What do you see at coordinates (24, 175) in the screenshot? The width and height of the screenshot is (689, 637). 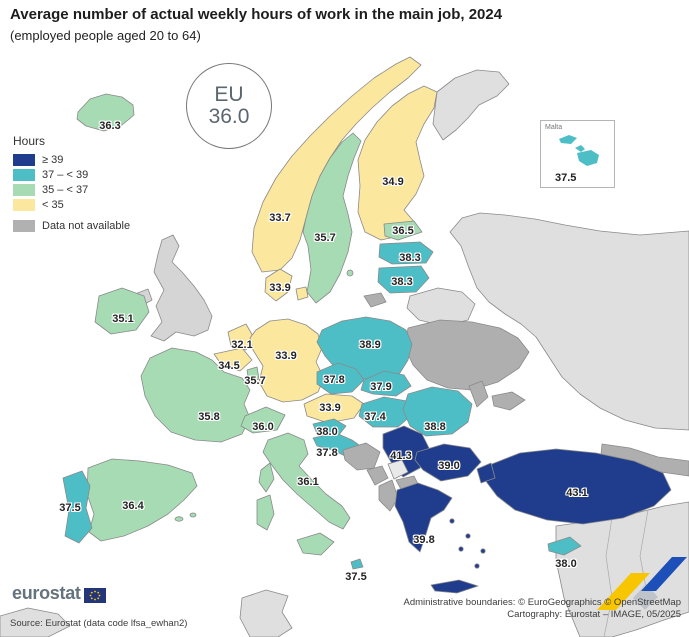 I see `legend-chip-37to39` at bounding box center [24, 175].